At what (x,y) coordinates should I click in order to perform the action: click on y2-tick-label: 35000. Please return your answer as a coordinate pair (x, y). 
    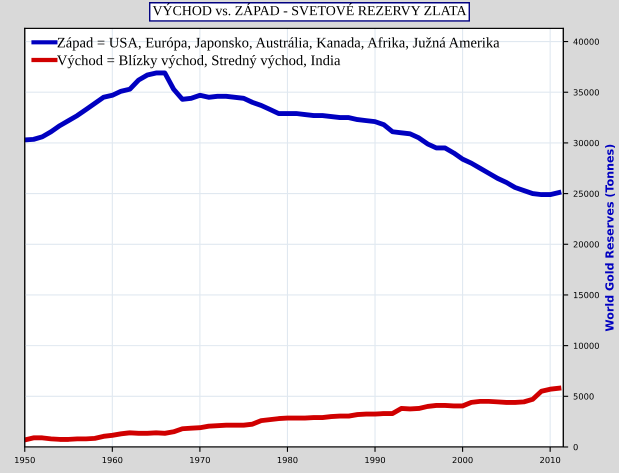
    Looking at the image, I should click on (586, 92).